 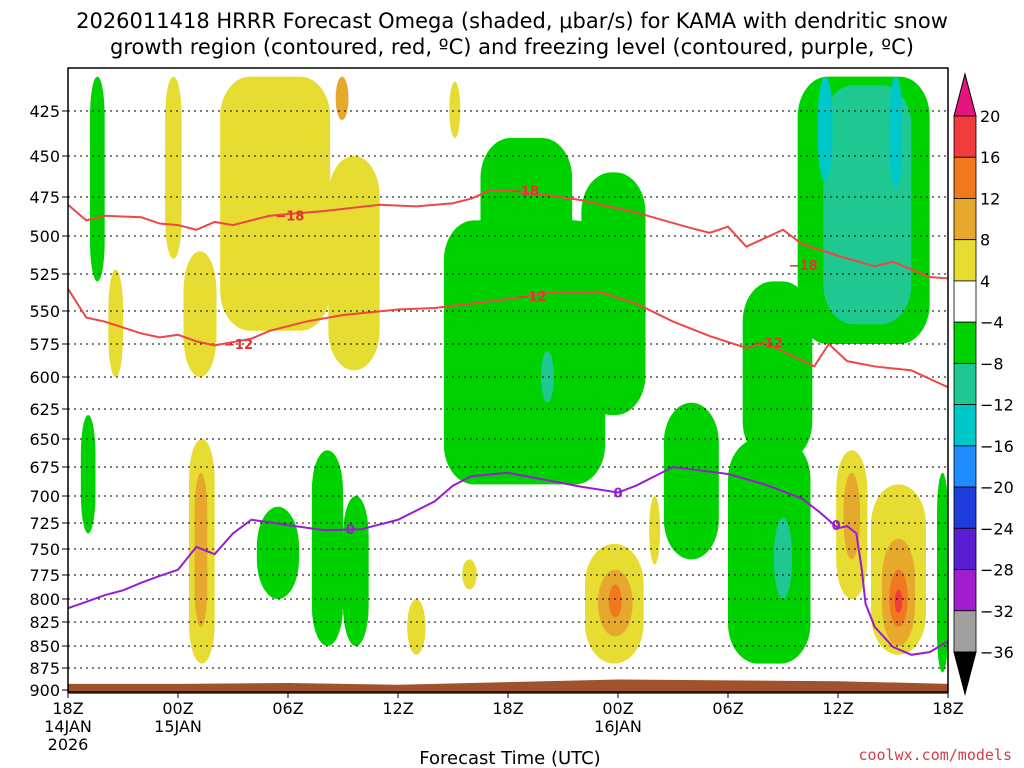 What do you see at coordinates (44, 622) in the screenshot?
I see `y-tick-label-825: 825` at bounding box center [44, 622].